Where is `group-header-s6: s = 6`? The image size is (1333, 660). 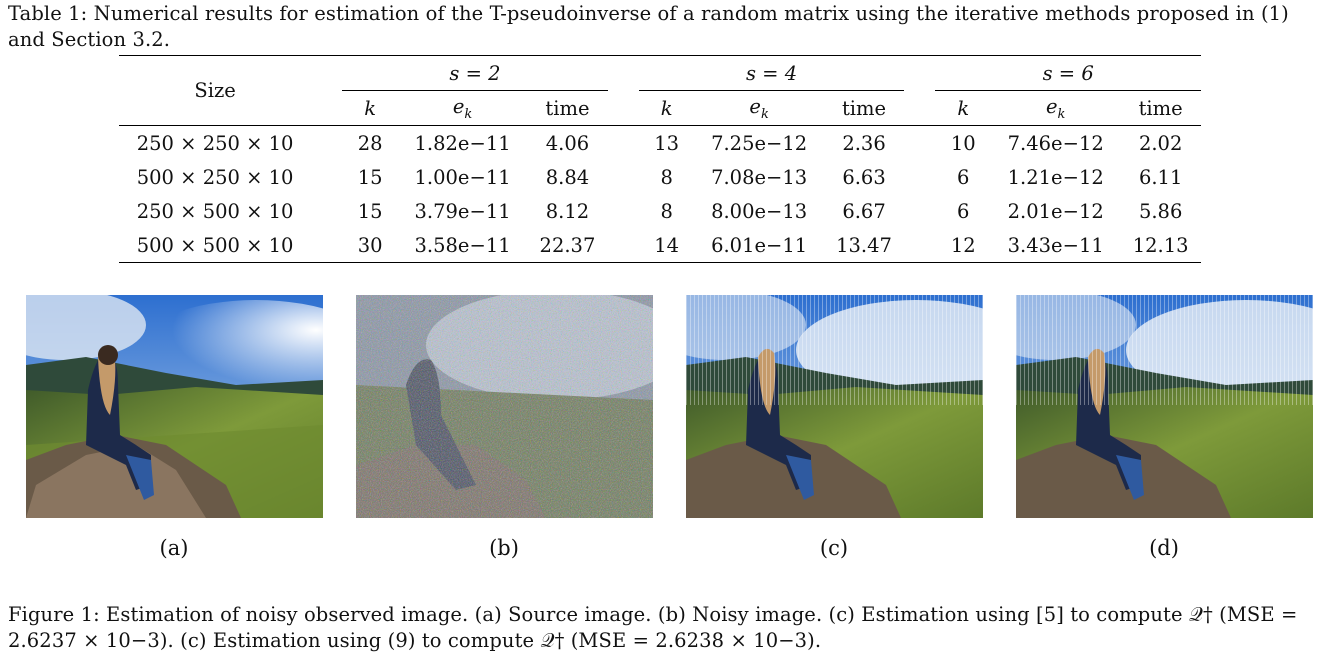
group-header-s6: s = 6 is located at coordinates (1068, 73).